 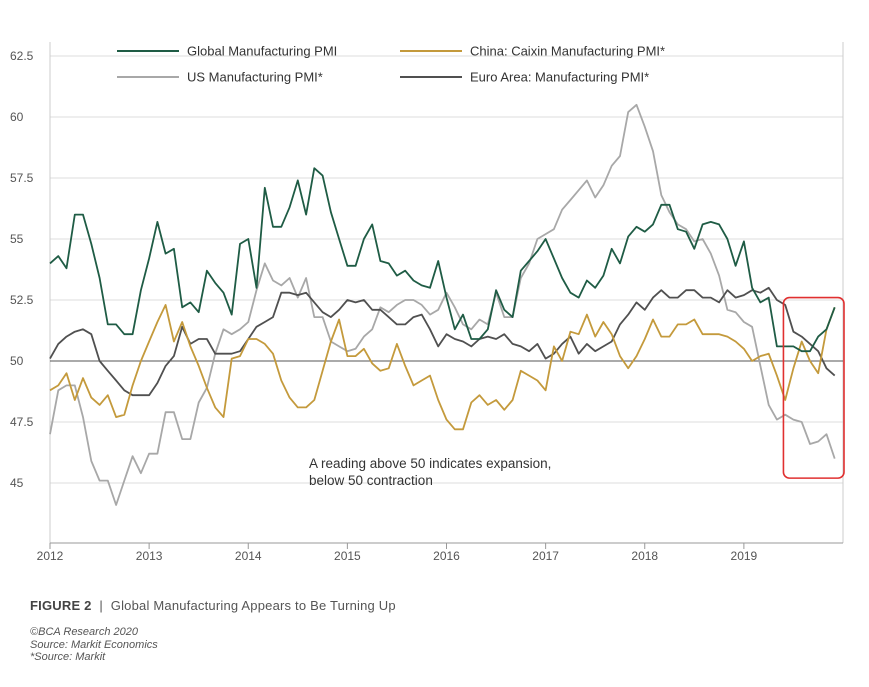 I want to click on legend-label: US Manufacturing PMI*, so click(x=255, y=77).